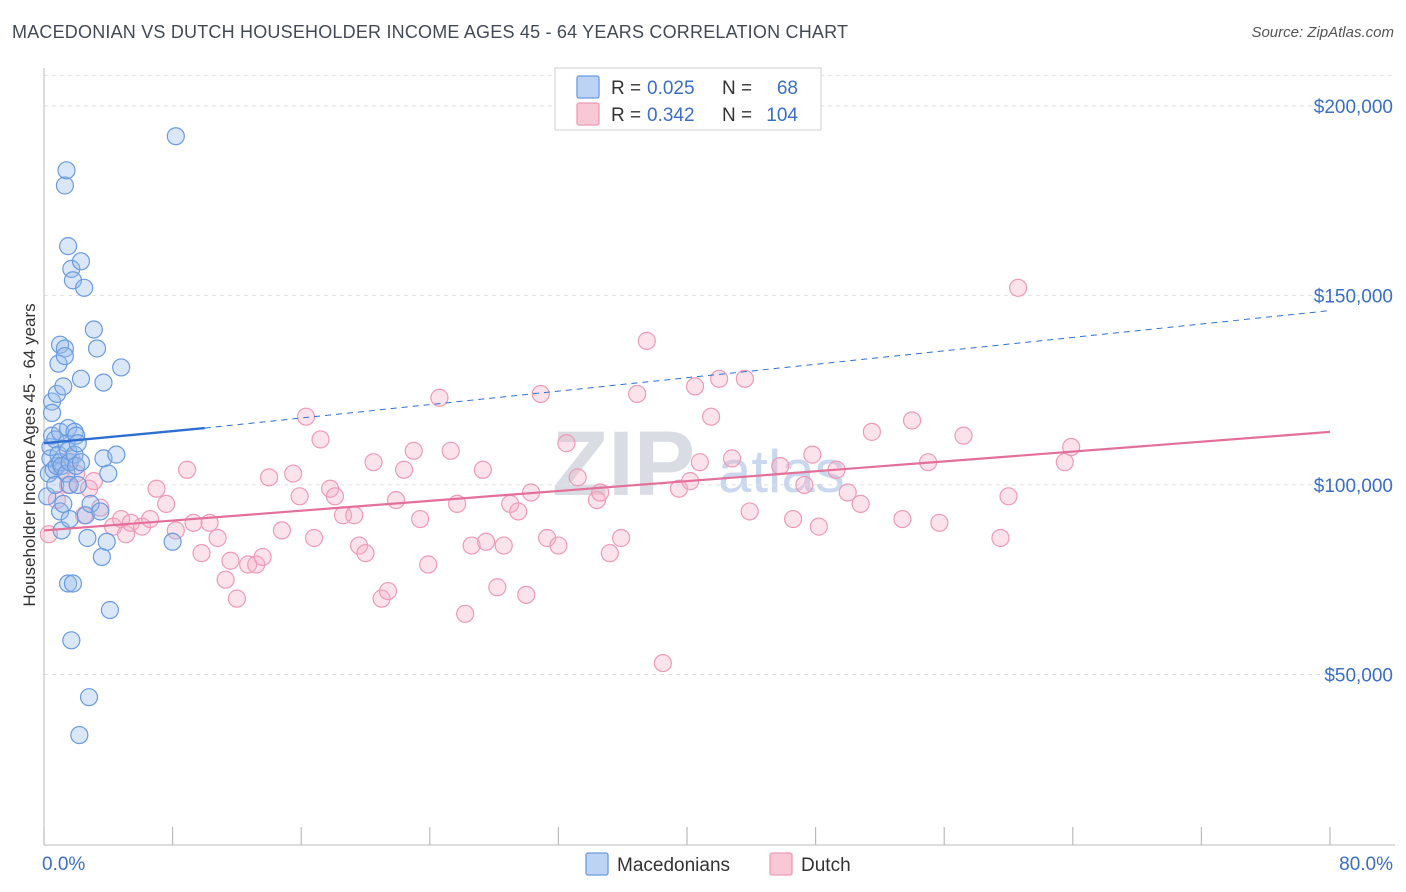  What do you see at coordinates (673, 865) in the screenshot?
I see `legend-label-macedonians: Macedonians` at bounding box center [673, 865].